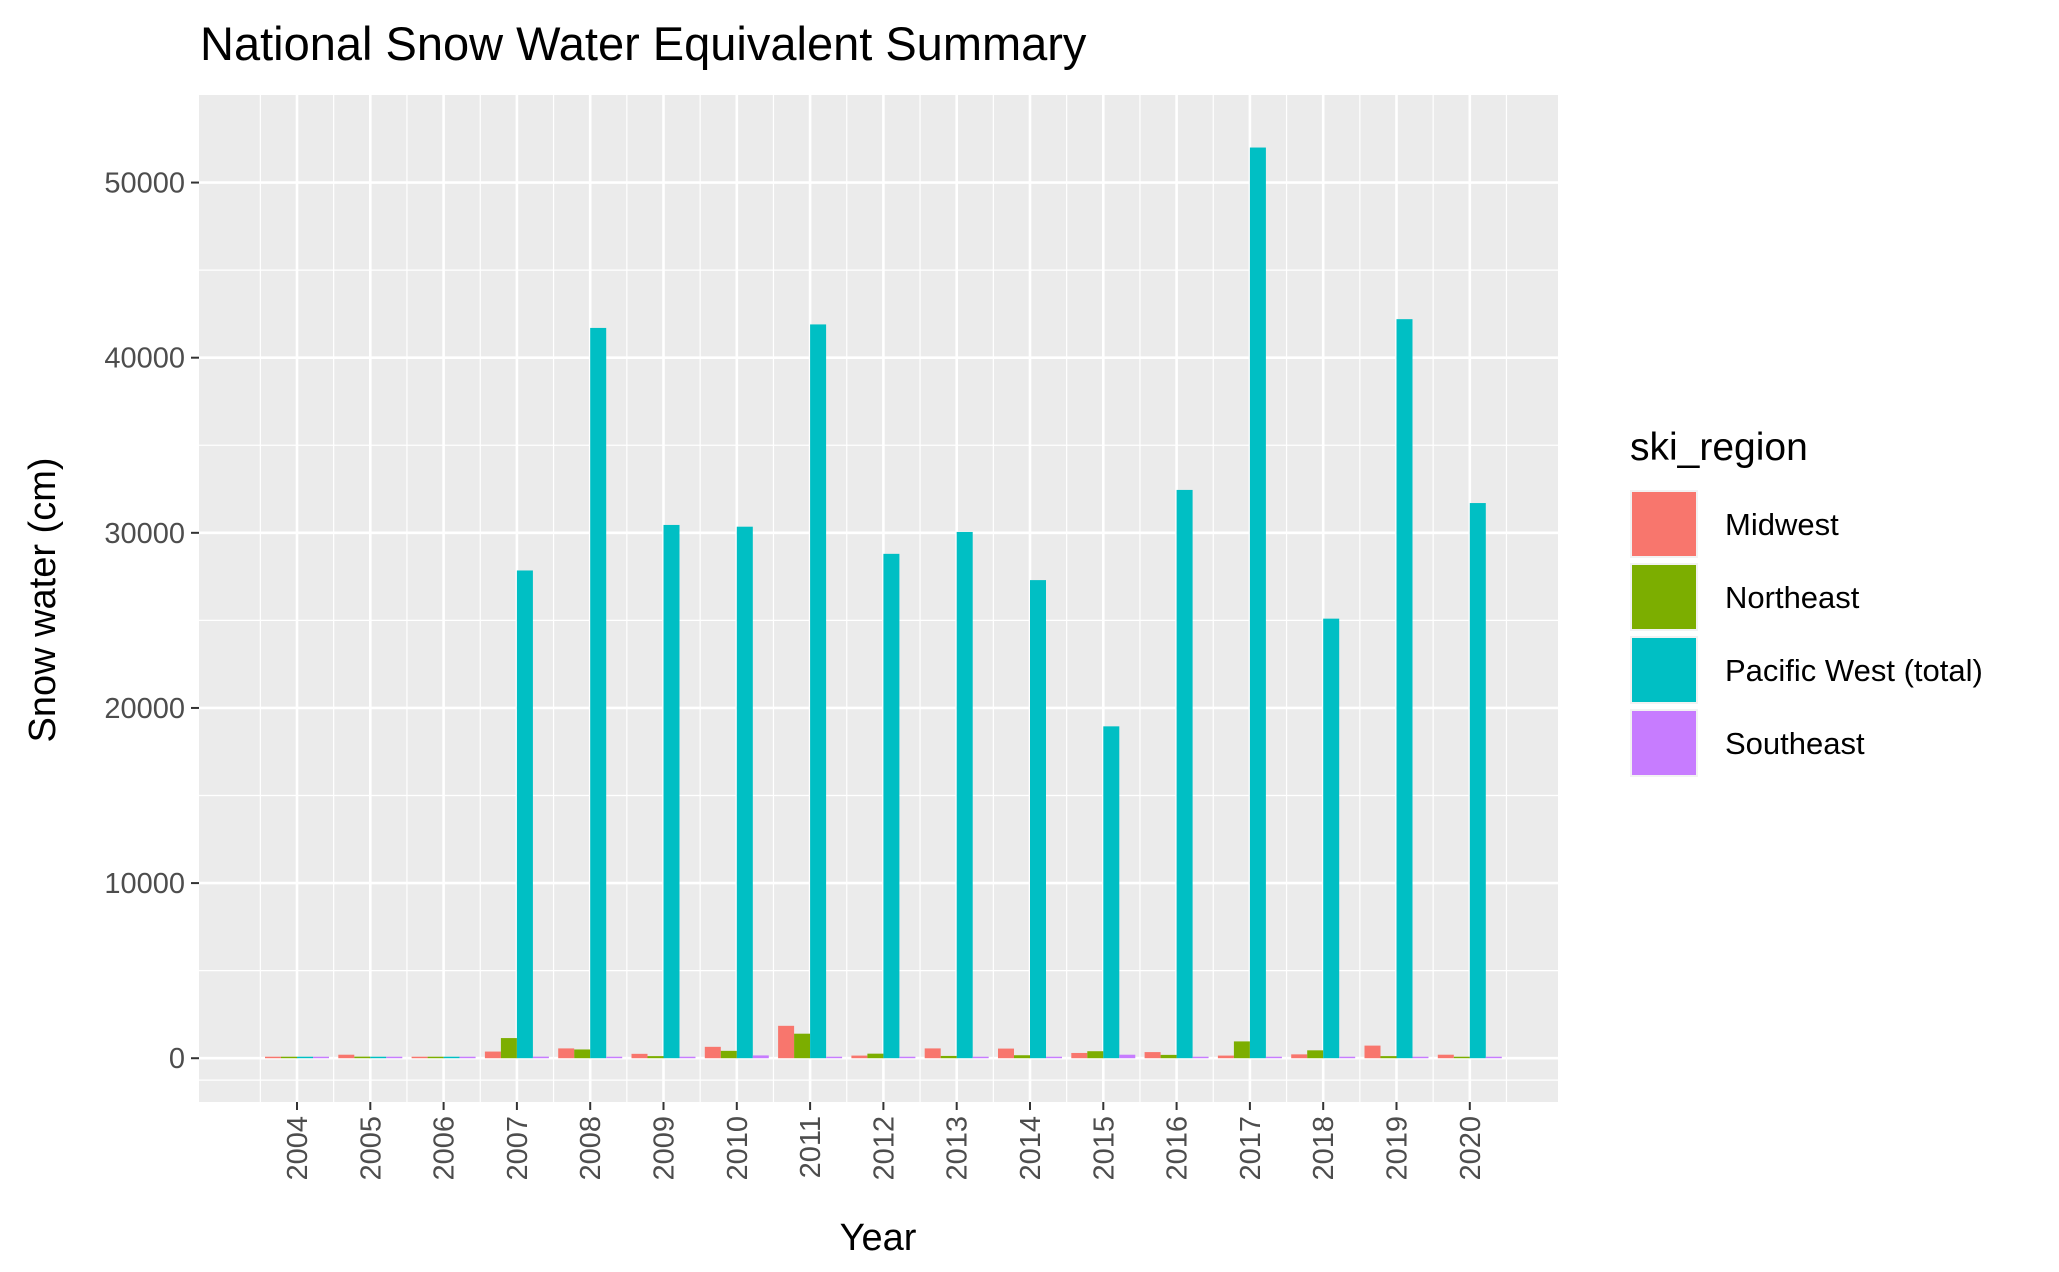 This screenshot has width=2059, height=1272. Describe the element at coordinates (289, 1057) in the screenshot. I see `bar-northeast-2004` at that location.